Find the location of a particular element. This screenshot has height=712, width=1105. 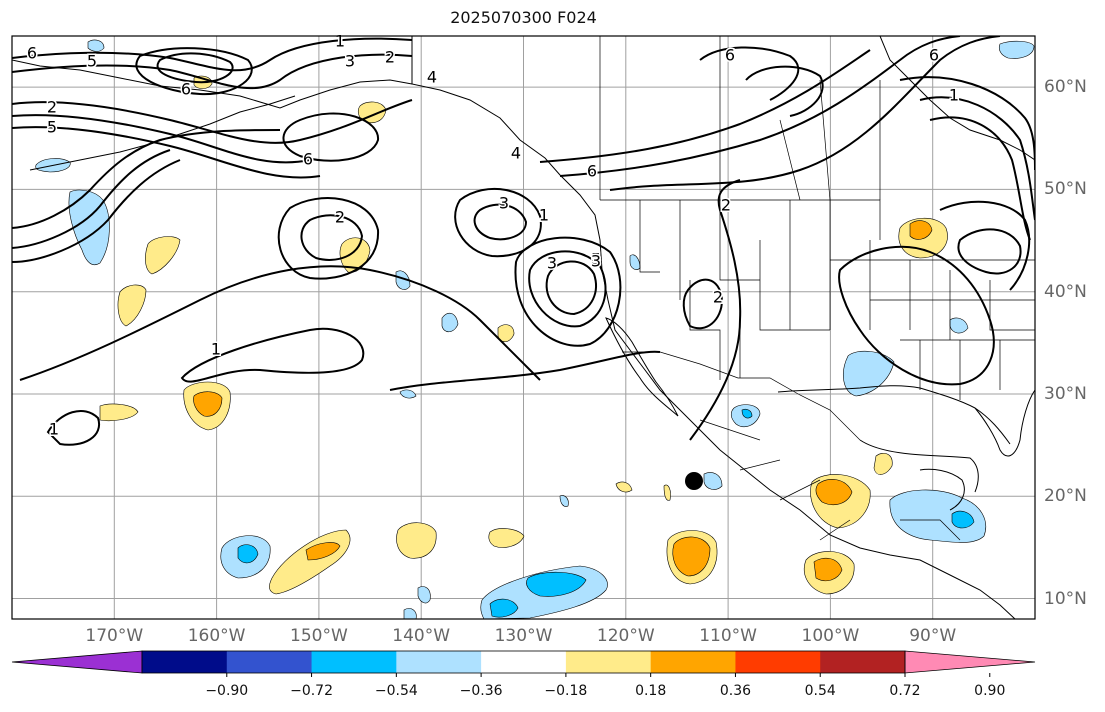

us-mexico-border is located at coordinates (741, 396).